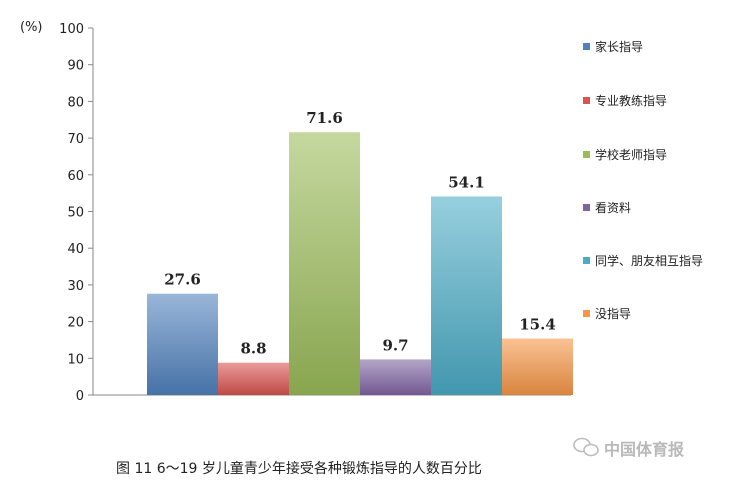 This screenshot has width=742, height=484. I want to click on data-label: 8.8, so click(253, 349).